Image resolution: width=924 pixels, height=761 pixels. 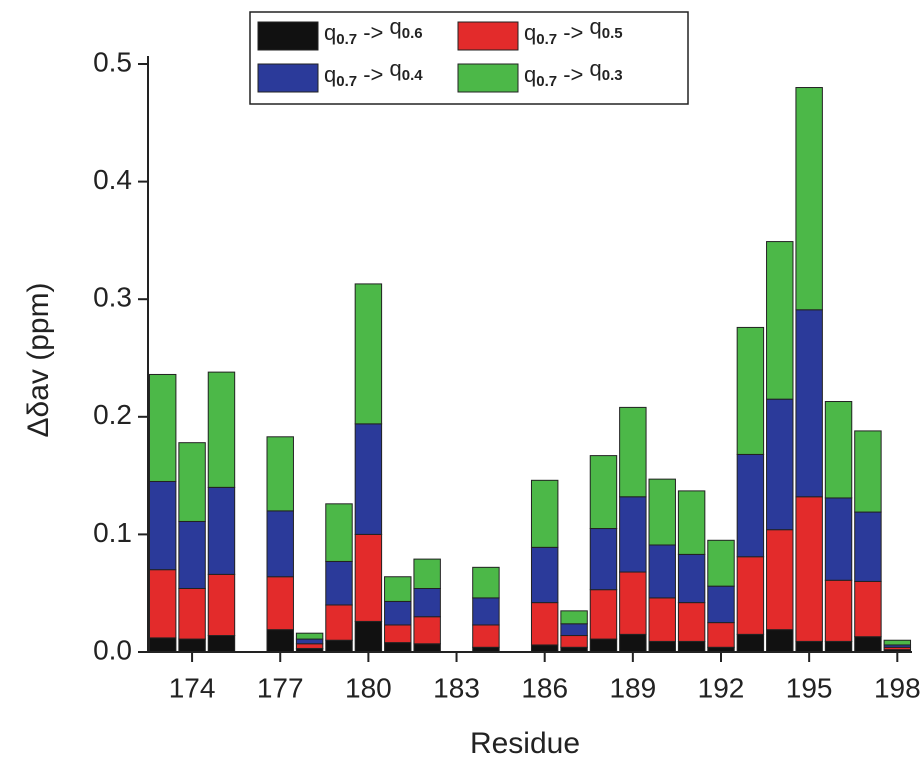 What do you see at coordinates (573, 73) in the screenshot?
I see `legend-label: q0.7 -> q0.3` at bounding box center [573, 73].